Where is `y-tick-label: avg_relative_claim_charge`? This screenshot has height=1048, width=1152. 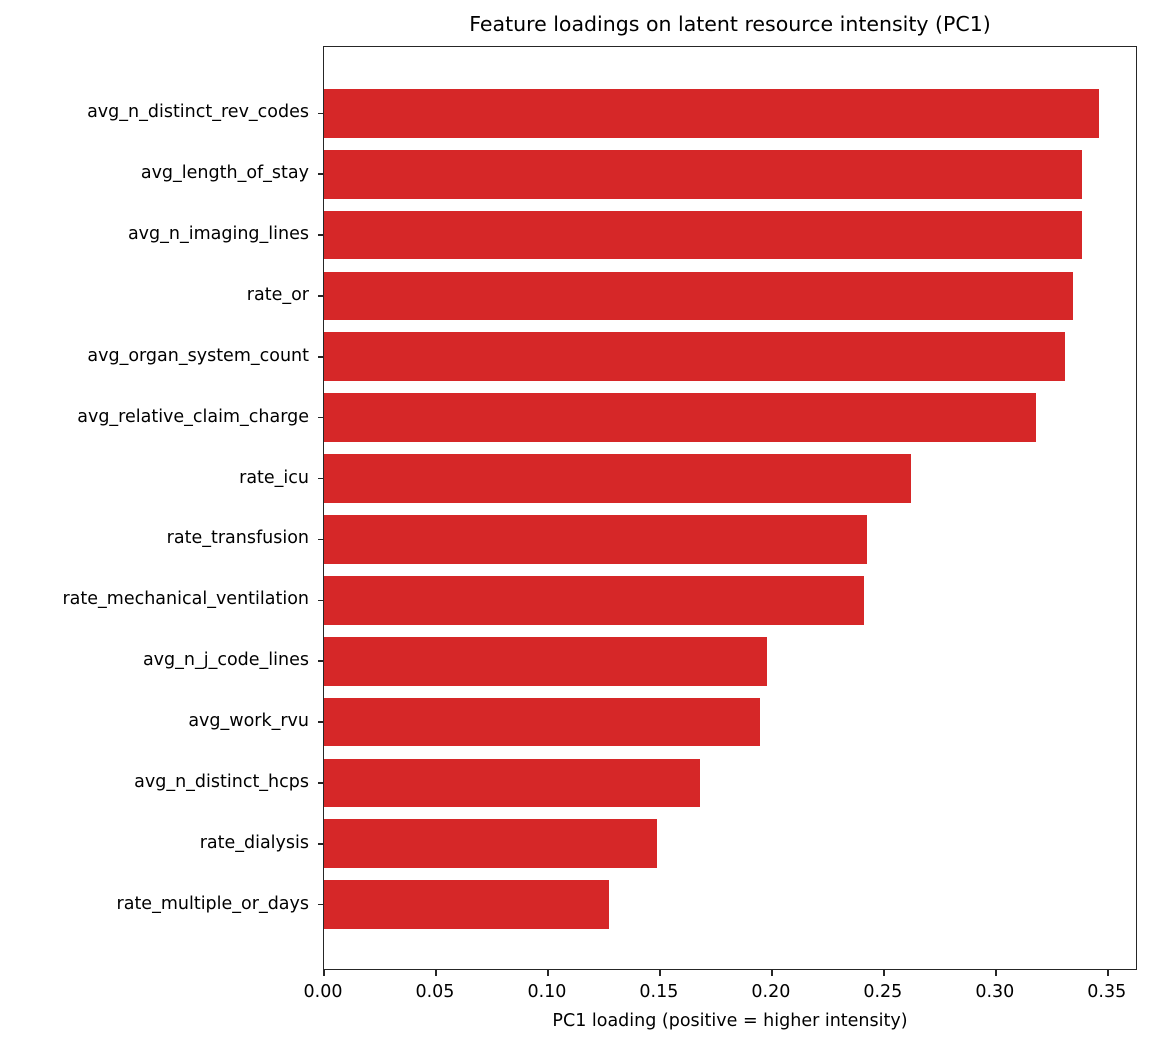 y-tick-label: avg_relative_claim_charge is located at coordinates (193, 416).